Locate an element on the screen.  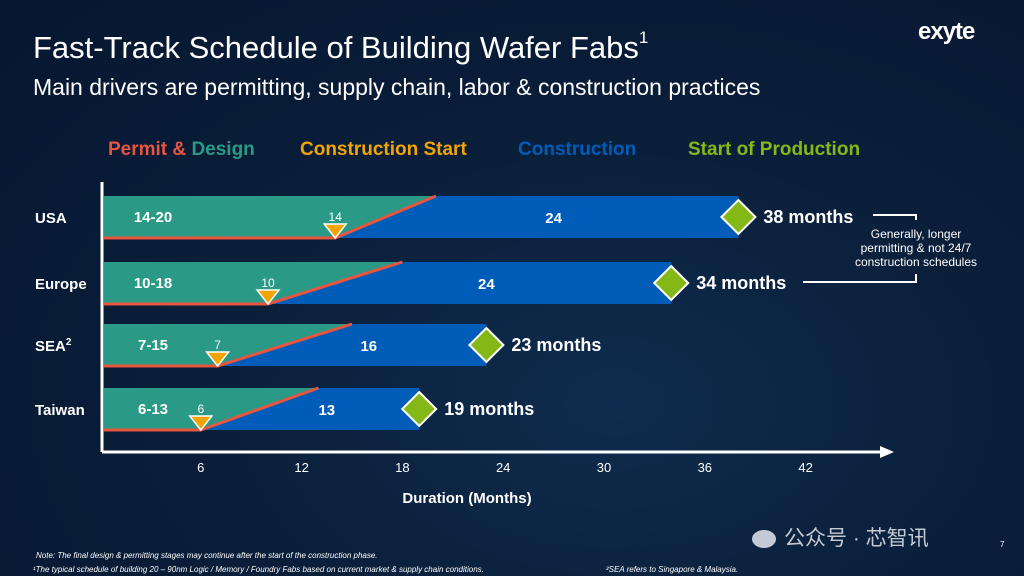
construction-start-label: 6 is located at coordinates (200, 409).